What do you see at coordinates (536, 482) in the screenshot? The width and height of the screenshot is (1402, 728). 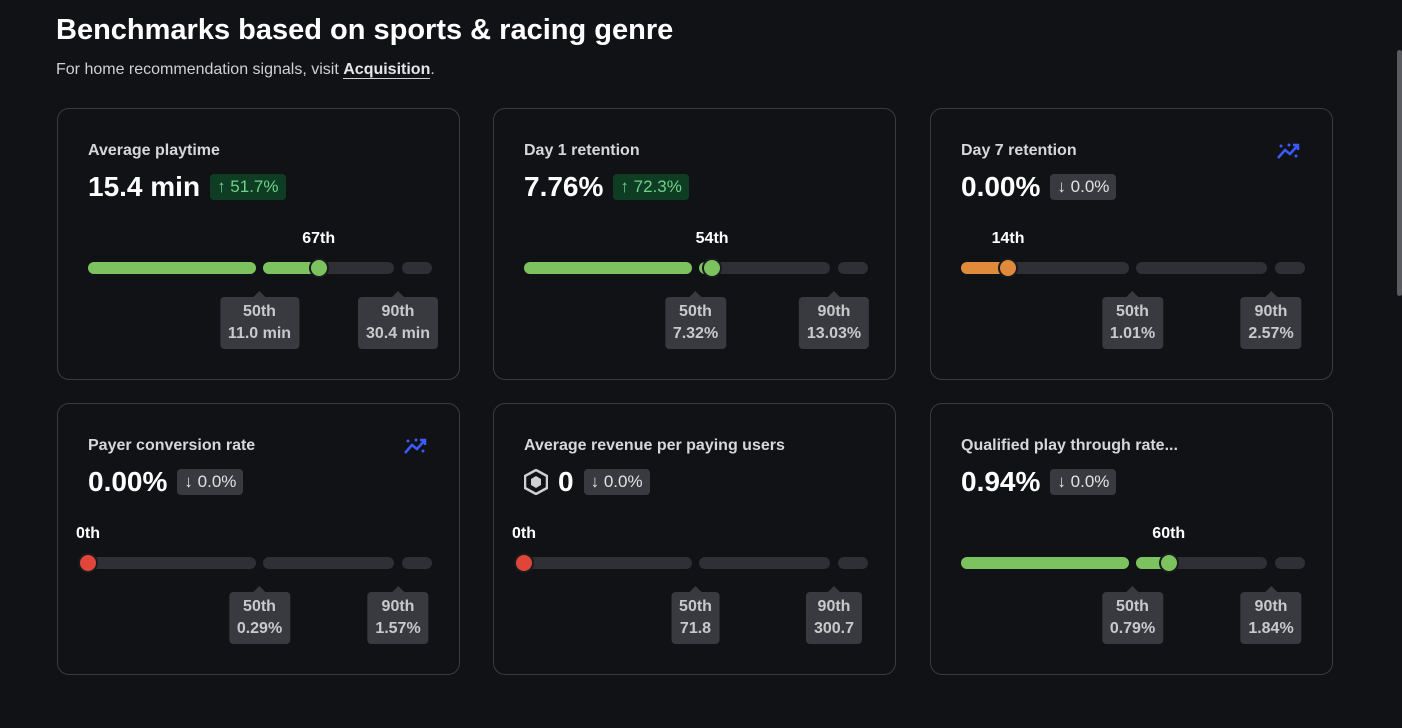 I see `currency-icon` at bounding box center [536, 482].